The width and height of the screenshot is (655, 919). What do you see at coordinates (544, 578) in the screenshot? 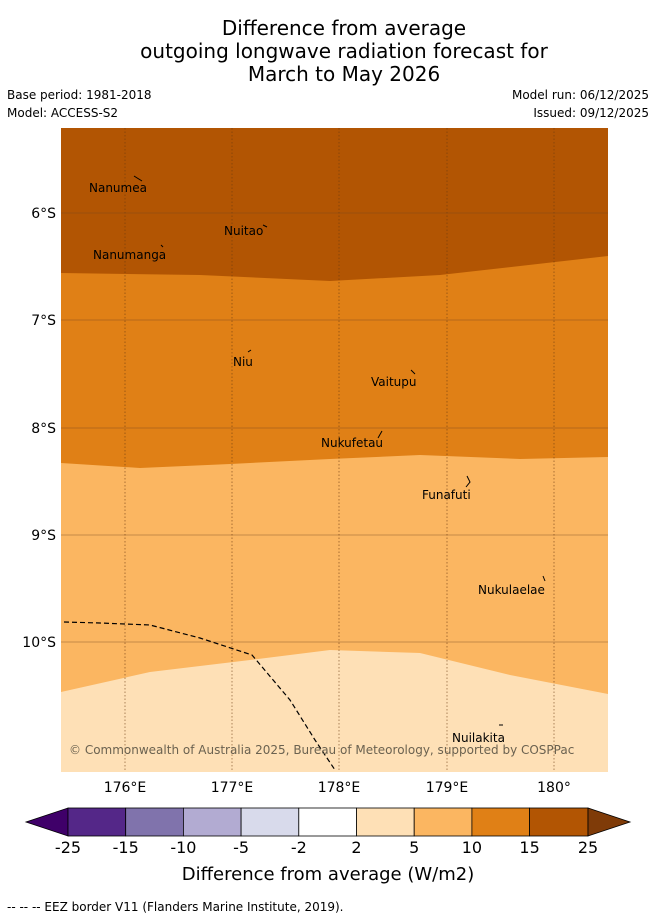
I see `island-nukulaelae-outline` at bounding box center [544, 578].